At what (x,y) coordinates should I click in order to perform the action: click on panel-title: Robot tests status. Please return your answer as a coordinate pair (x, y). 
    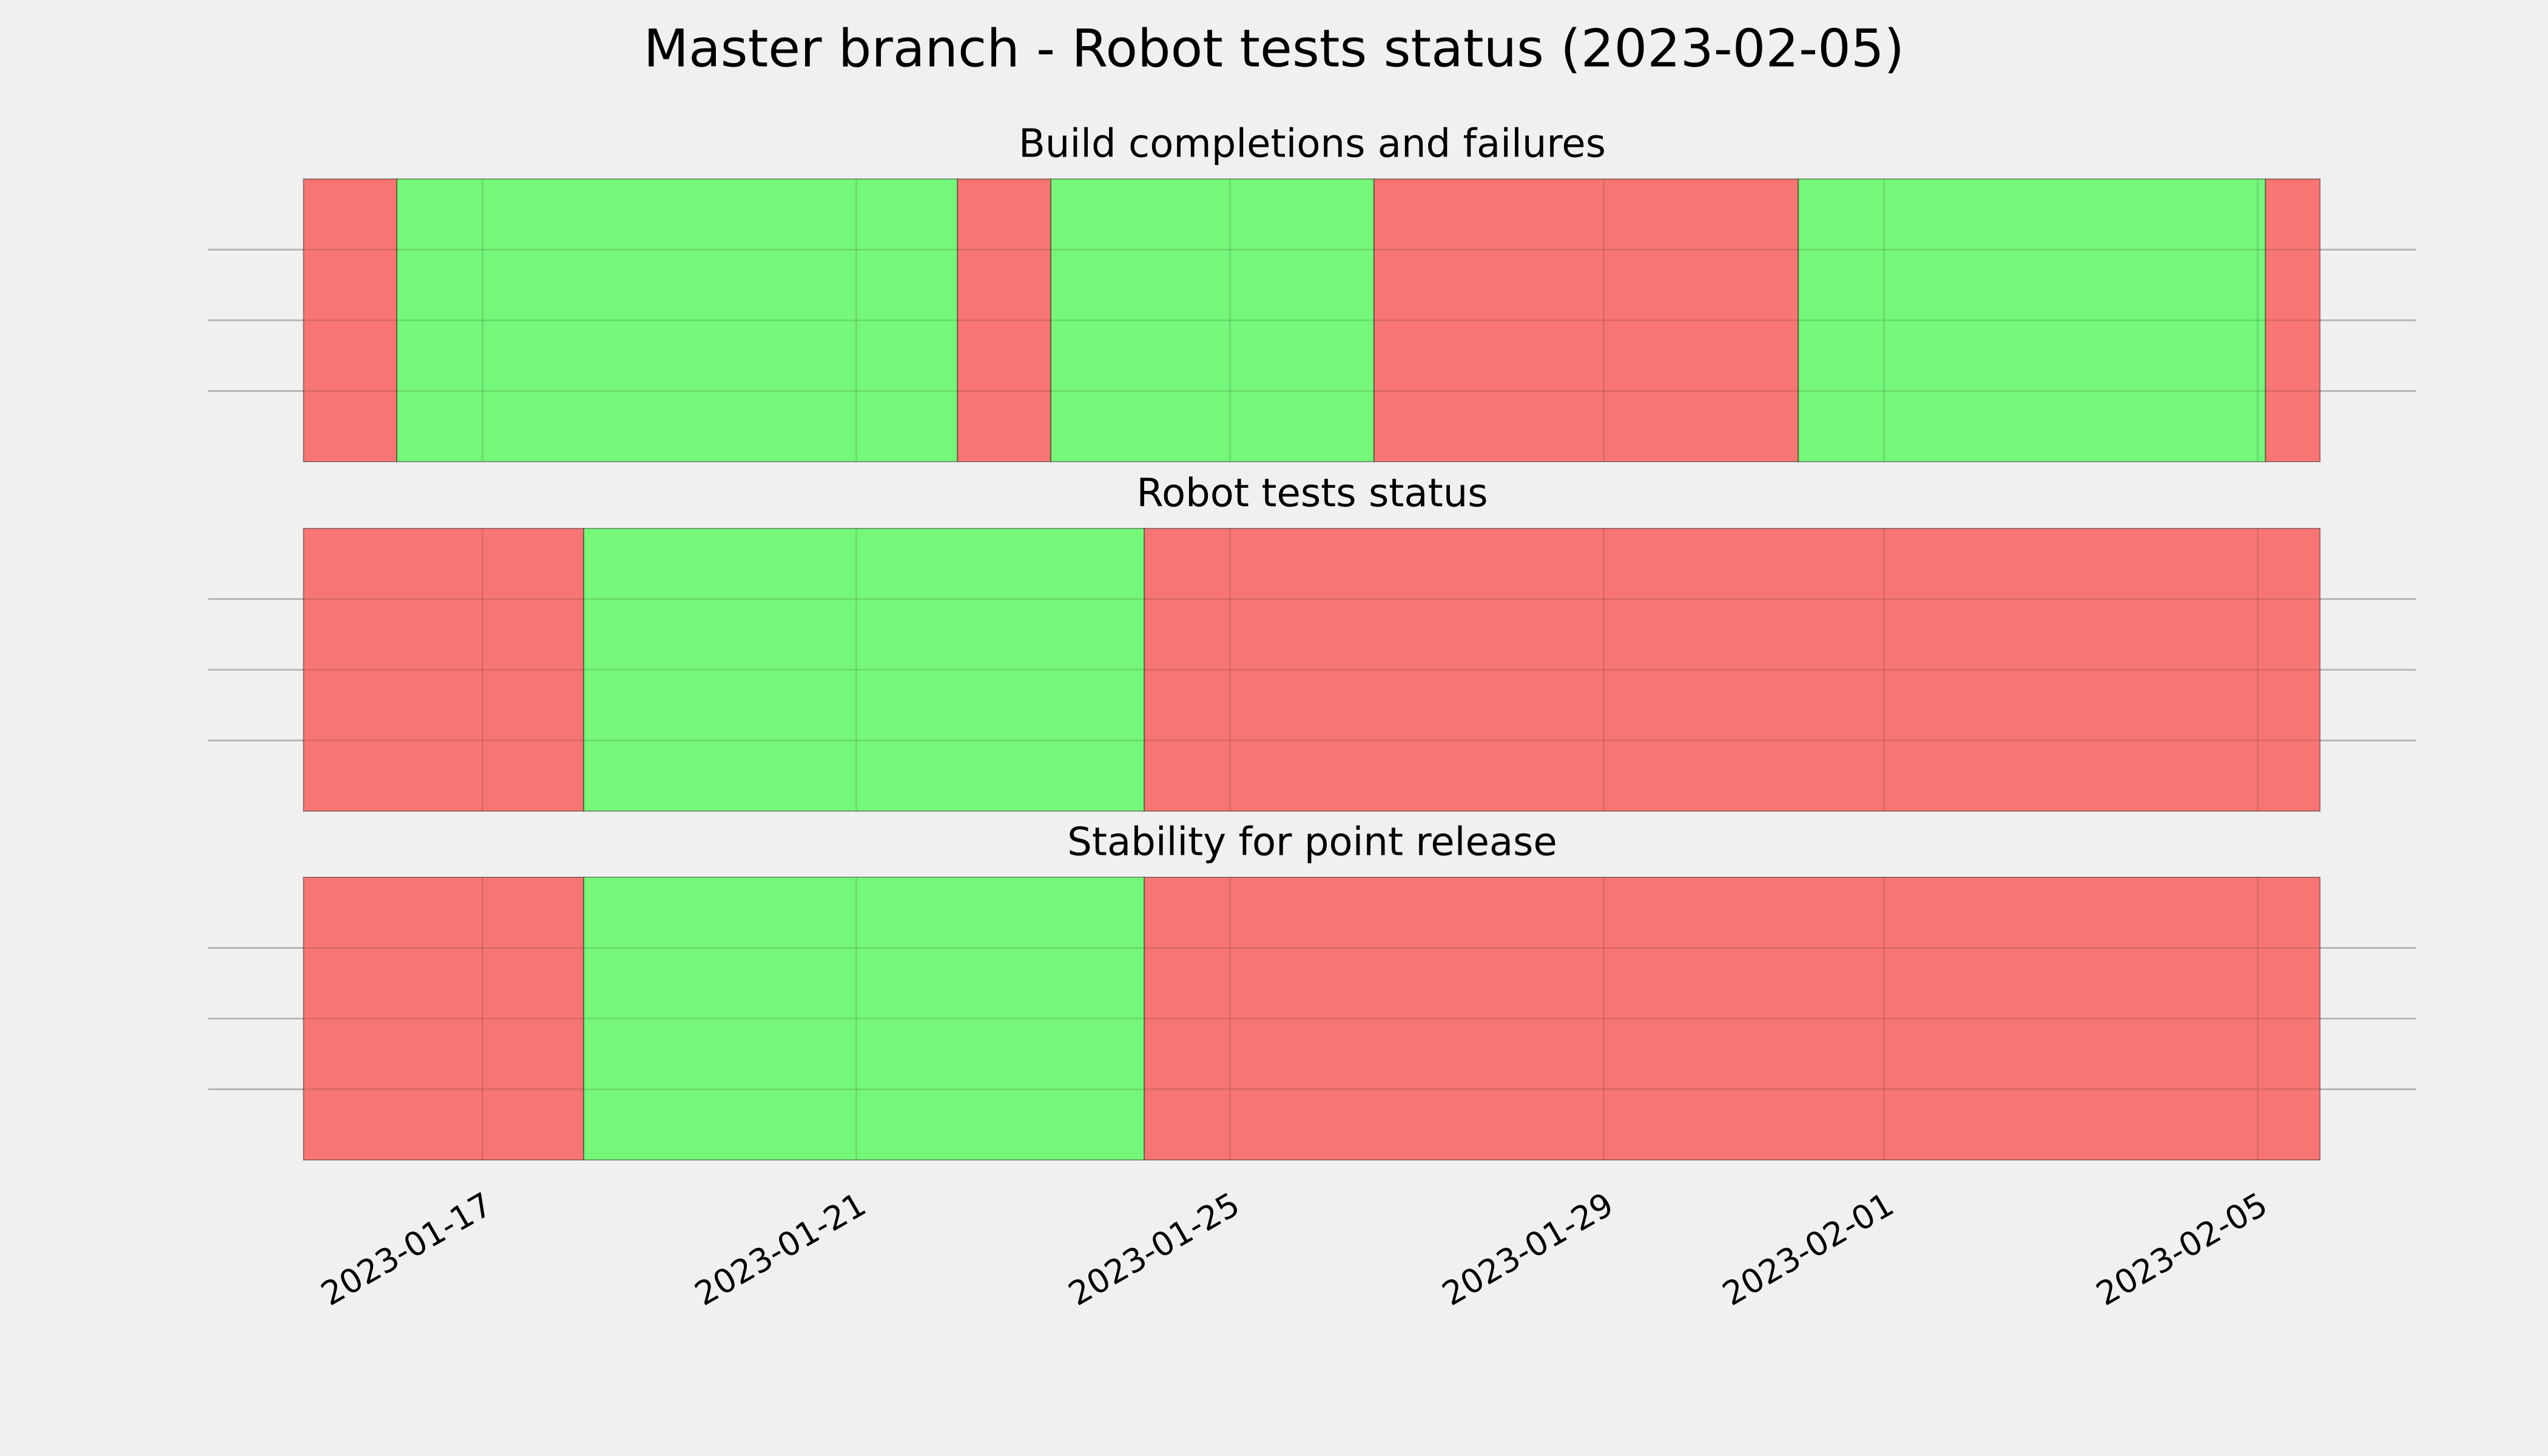
    Looking at the image, I should click on (1312, 493).